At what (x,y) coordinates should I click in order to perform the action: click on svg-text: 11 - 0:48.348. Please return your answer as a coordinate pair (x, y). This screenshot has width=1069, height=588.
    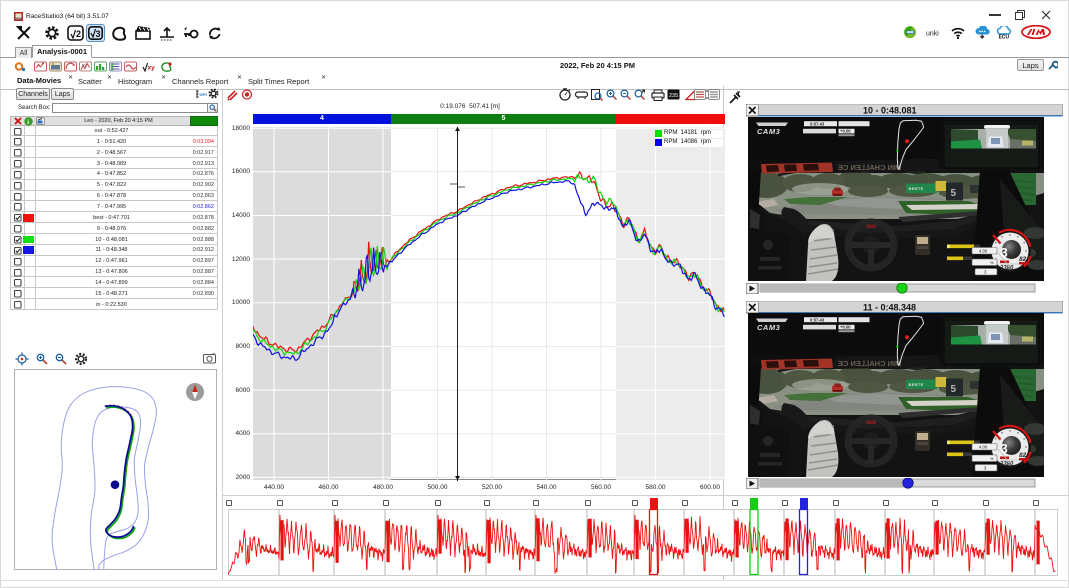
    Looking at the image, I should click on (889, 307).